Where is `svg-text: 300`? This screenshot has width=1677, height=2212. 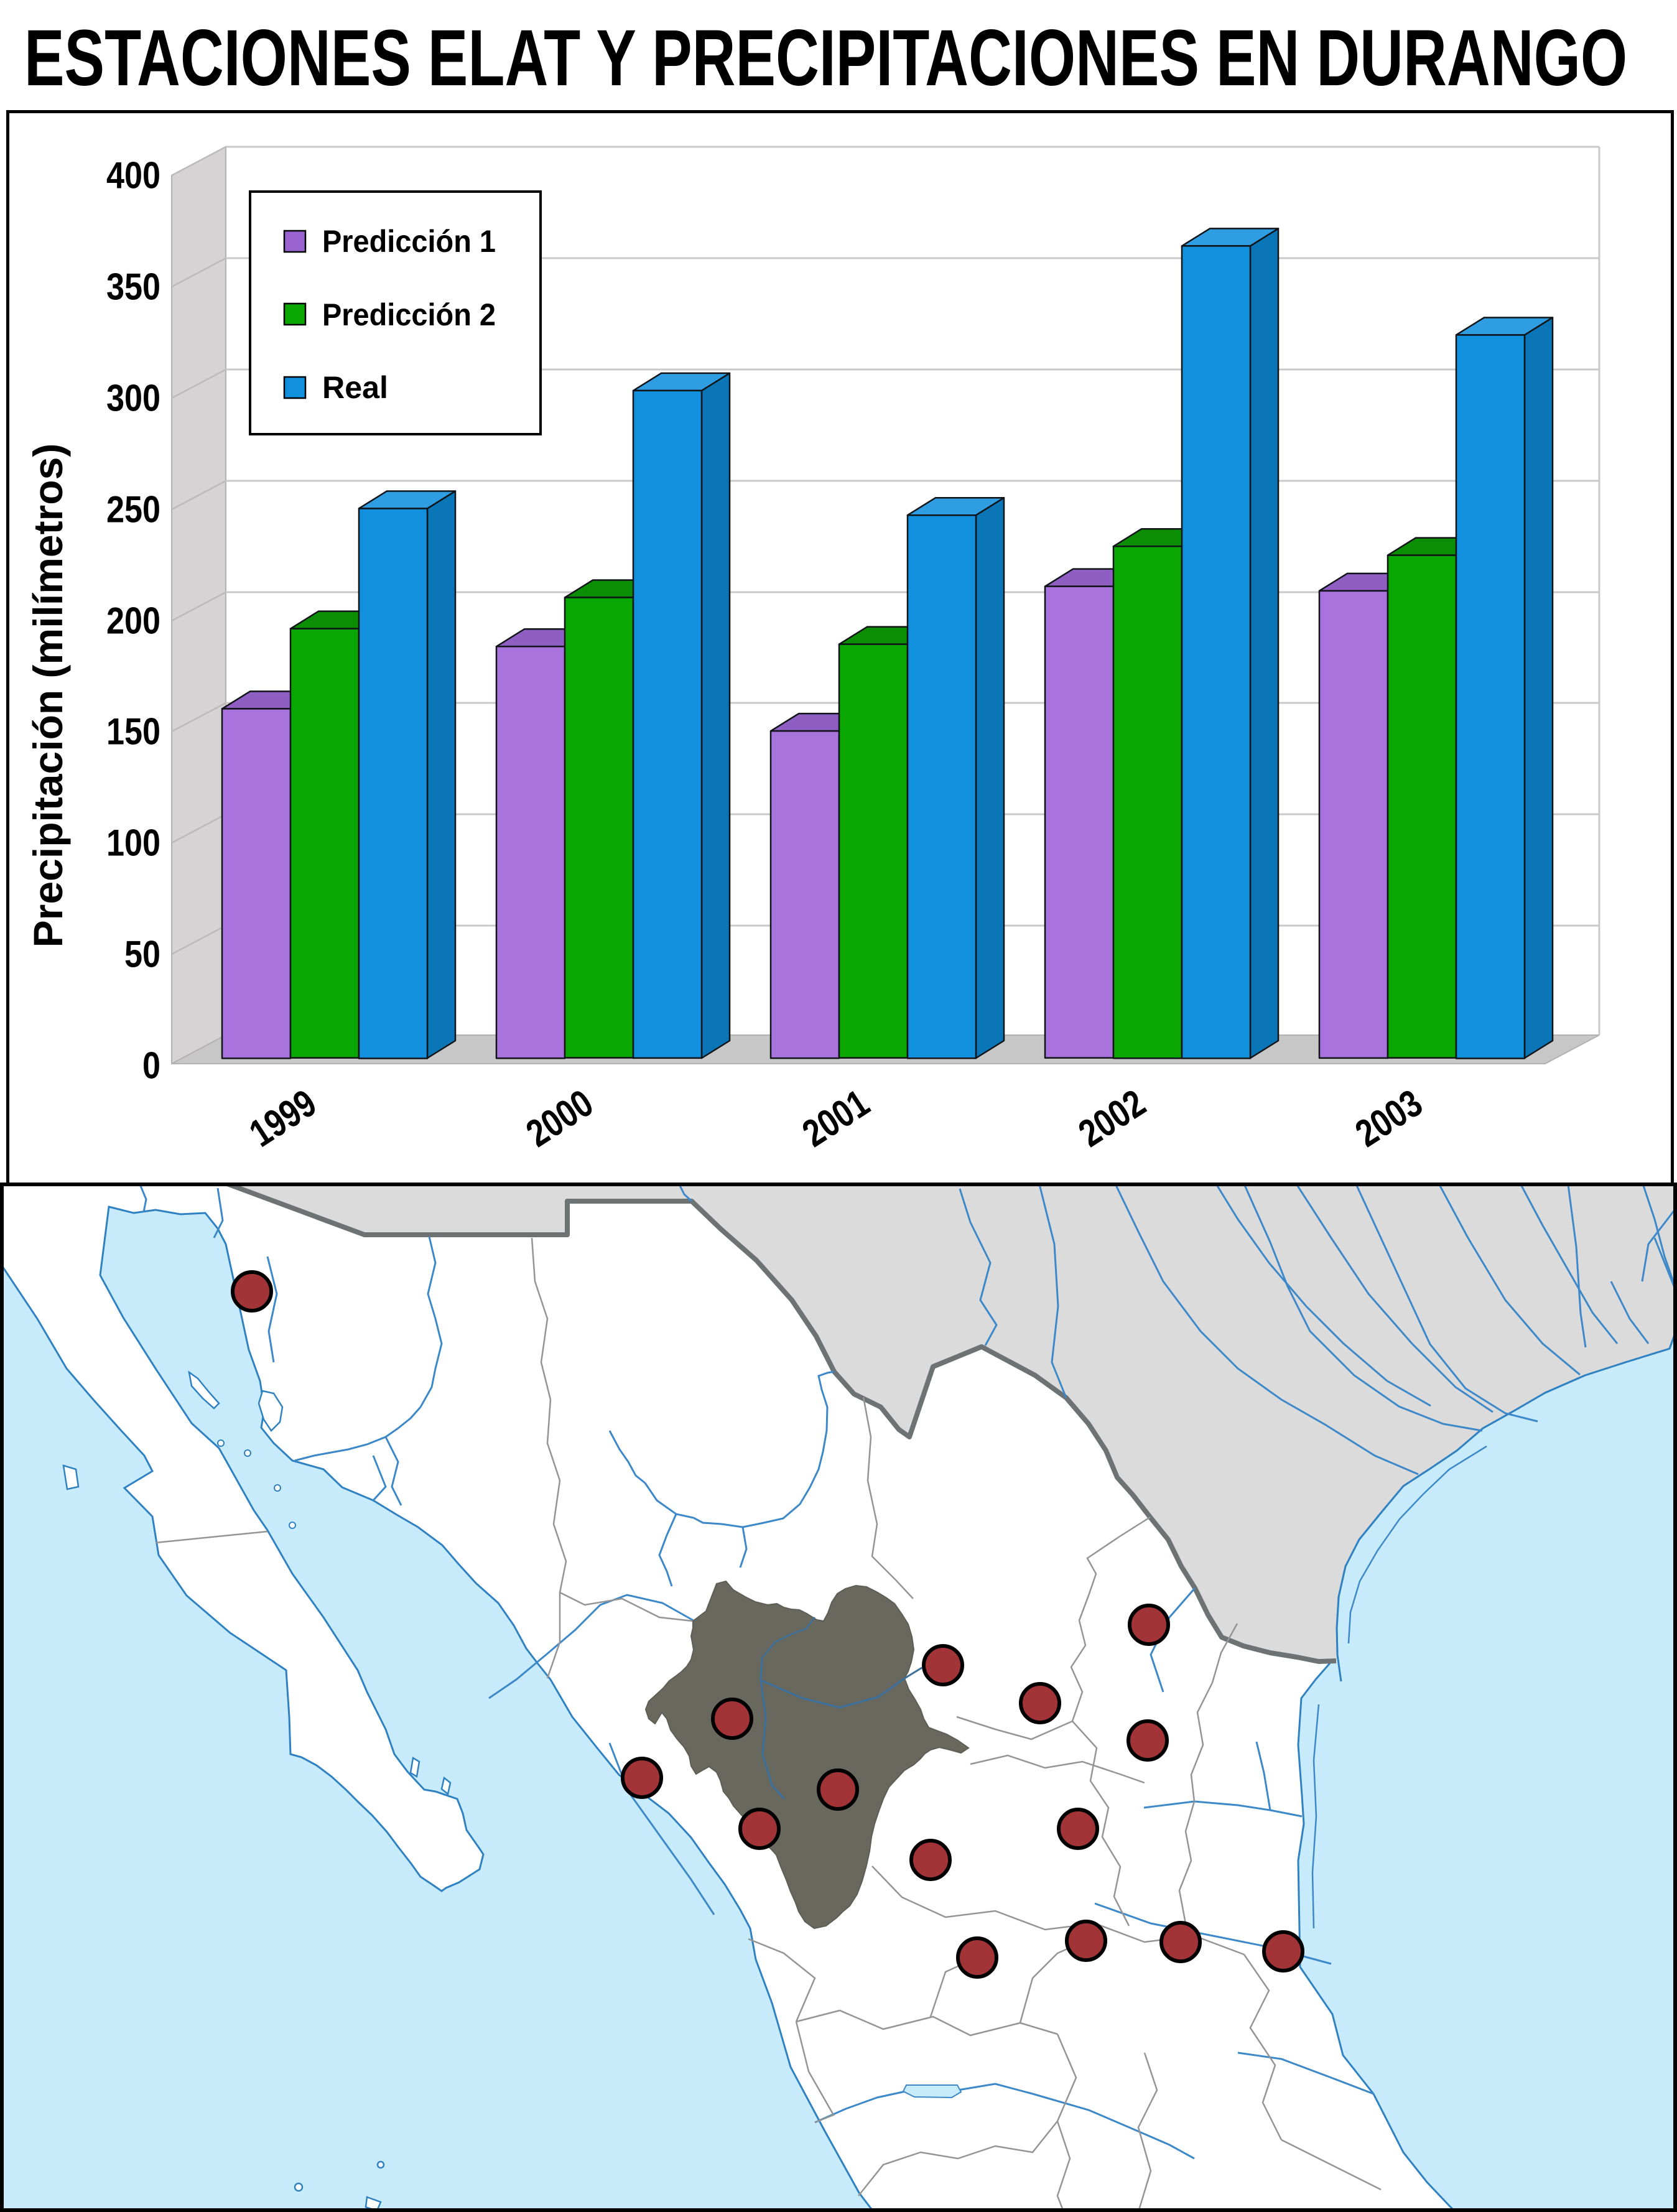
svg-text: 300 is located at coordinates (133, 398).